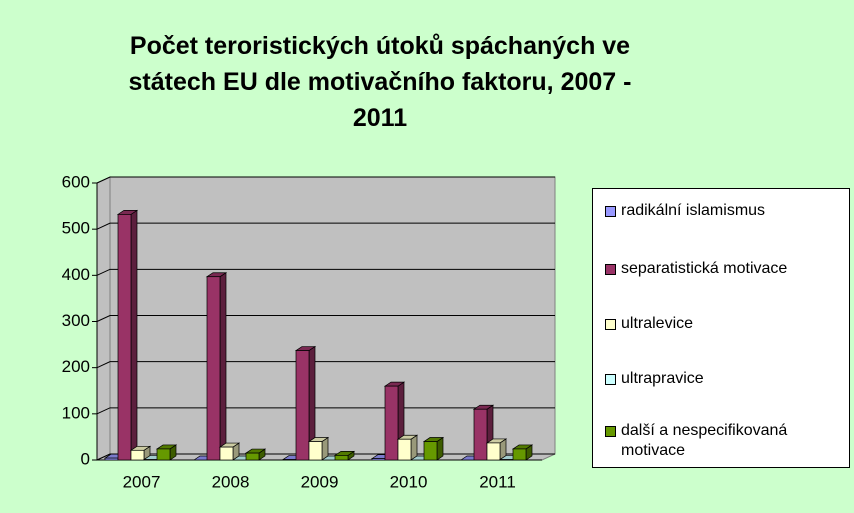 This screenshot has width=854, height=513. What do you see at coordinates (76, 412) in the screenshot?
I see `y-tick-label: 100` at bounding box center [76, 412].